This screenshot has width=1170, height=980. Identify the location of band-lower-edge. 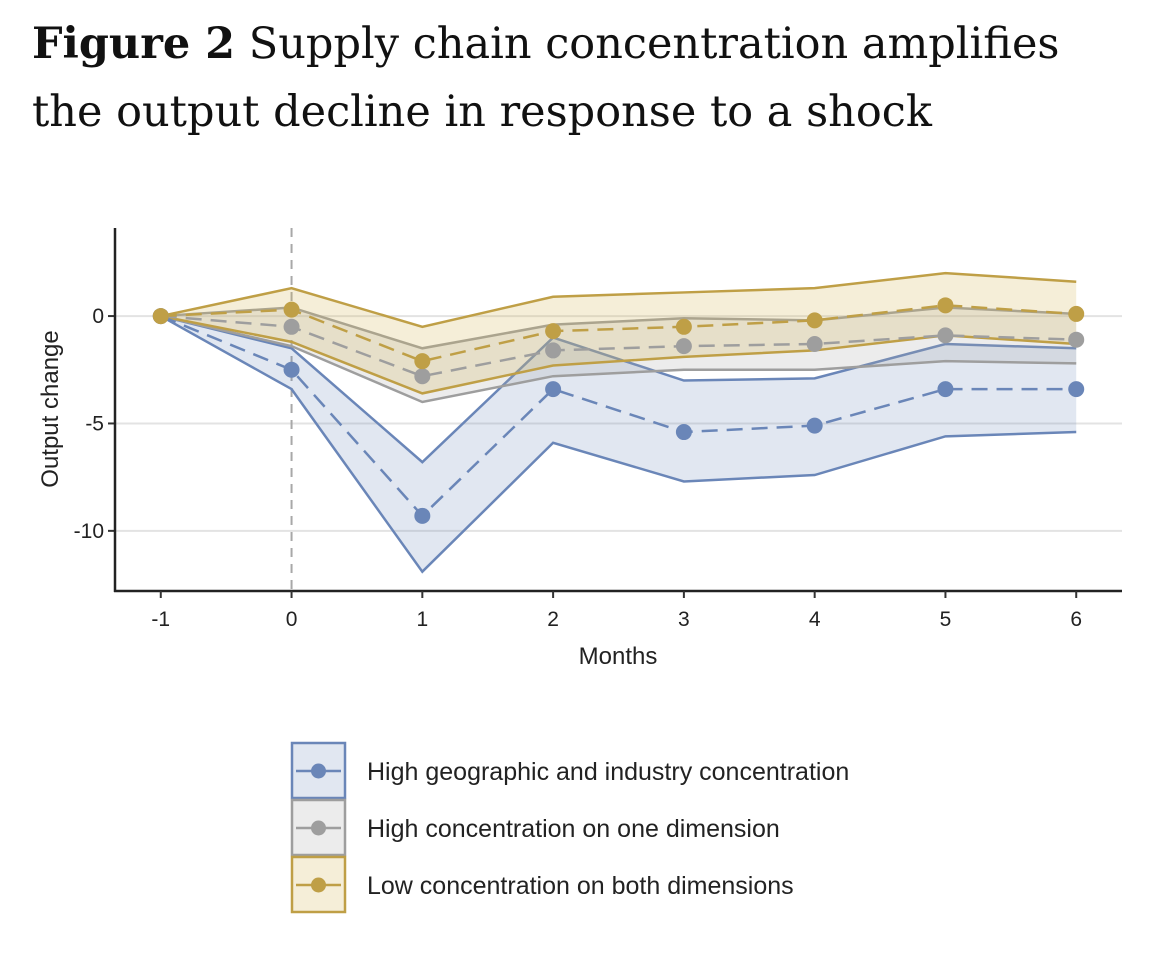
(618, 359).